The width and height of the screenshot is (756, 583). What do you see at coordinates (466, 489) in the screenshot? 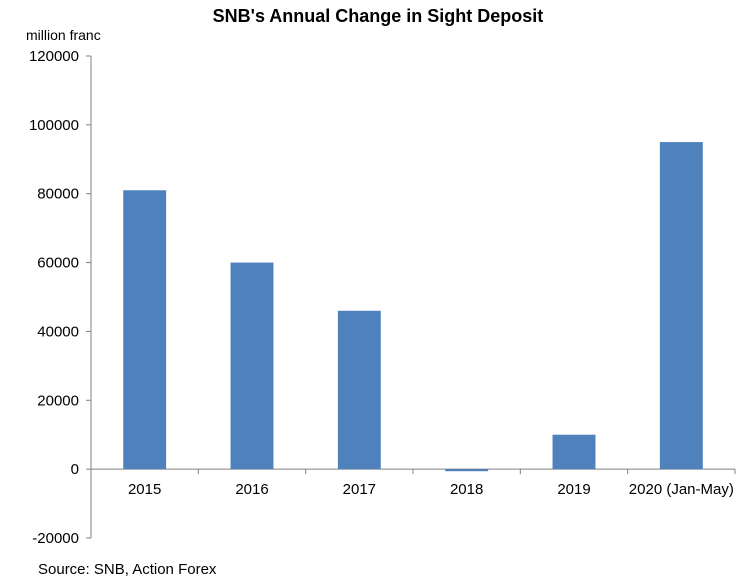
I see `x-tick-label: 2018` at bounding box center [466, 489].